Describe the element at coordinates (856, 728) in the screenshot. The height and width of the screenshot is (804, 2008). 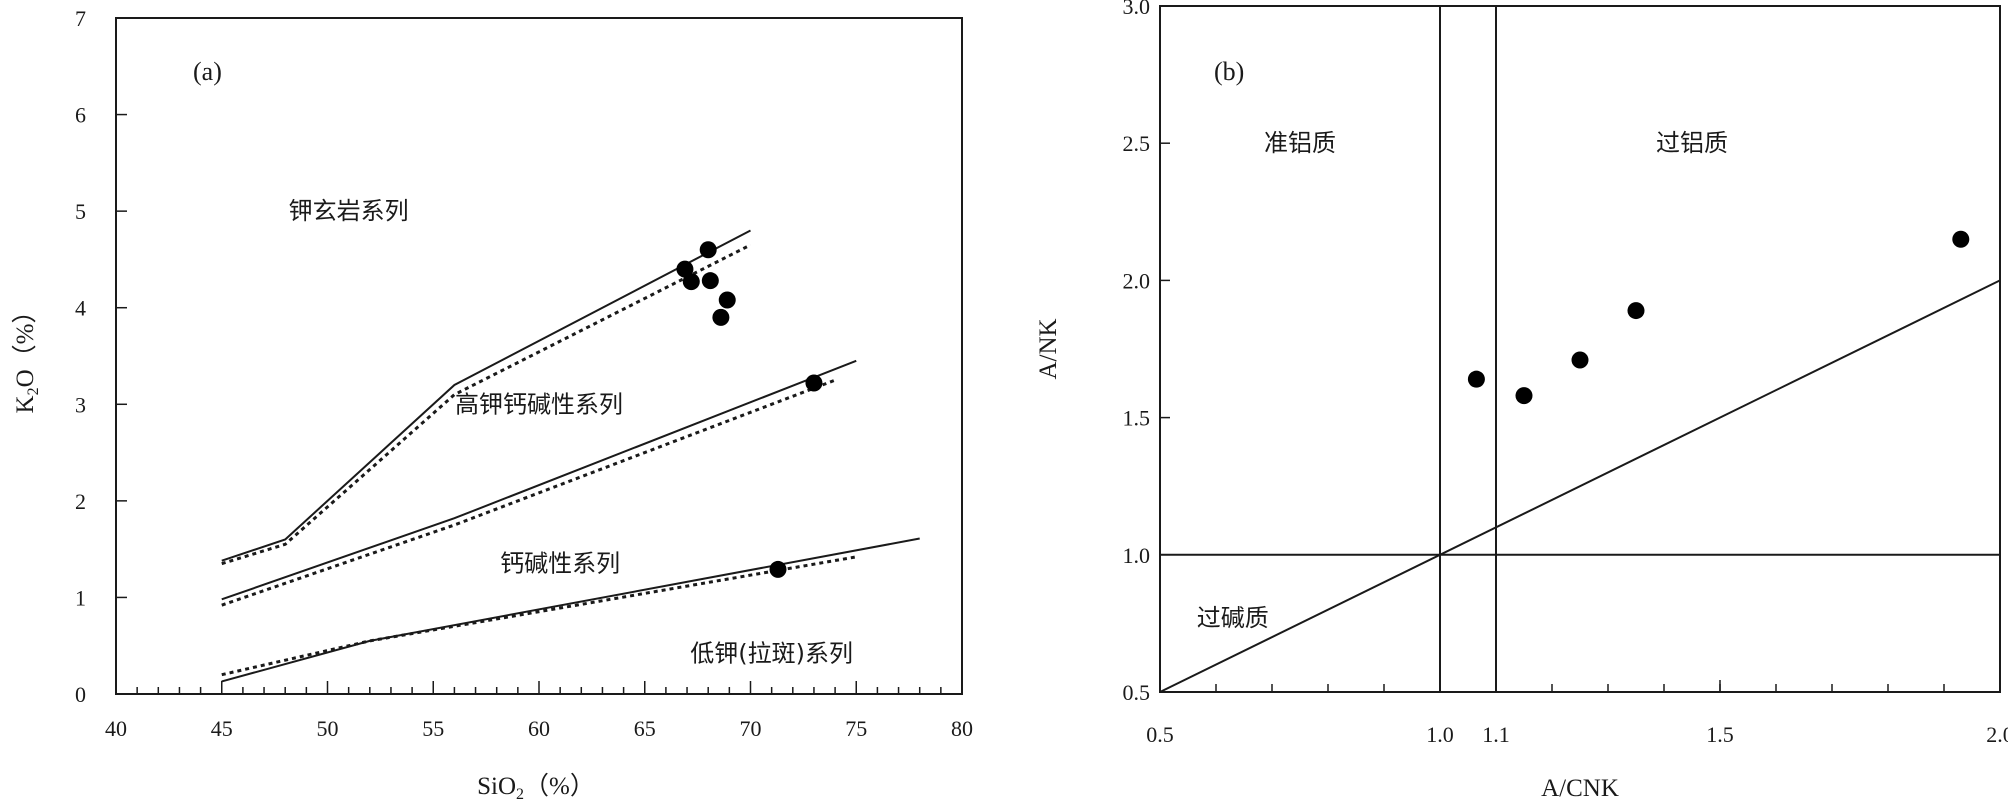
I see `x-tick-label: 75` at that location.